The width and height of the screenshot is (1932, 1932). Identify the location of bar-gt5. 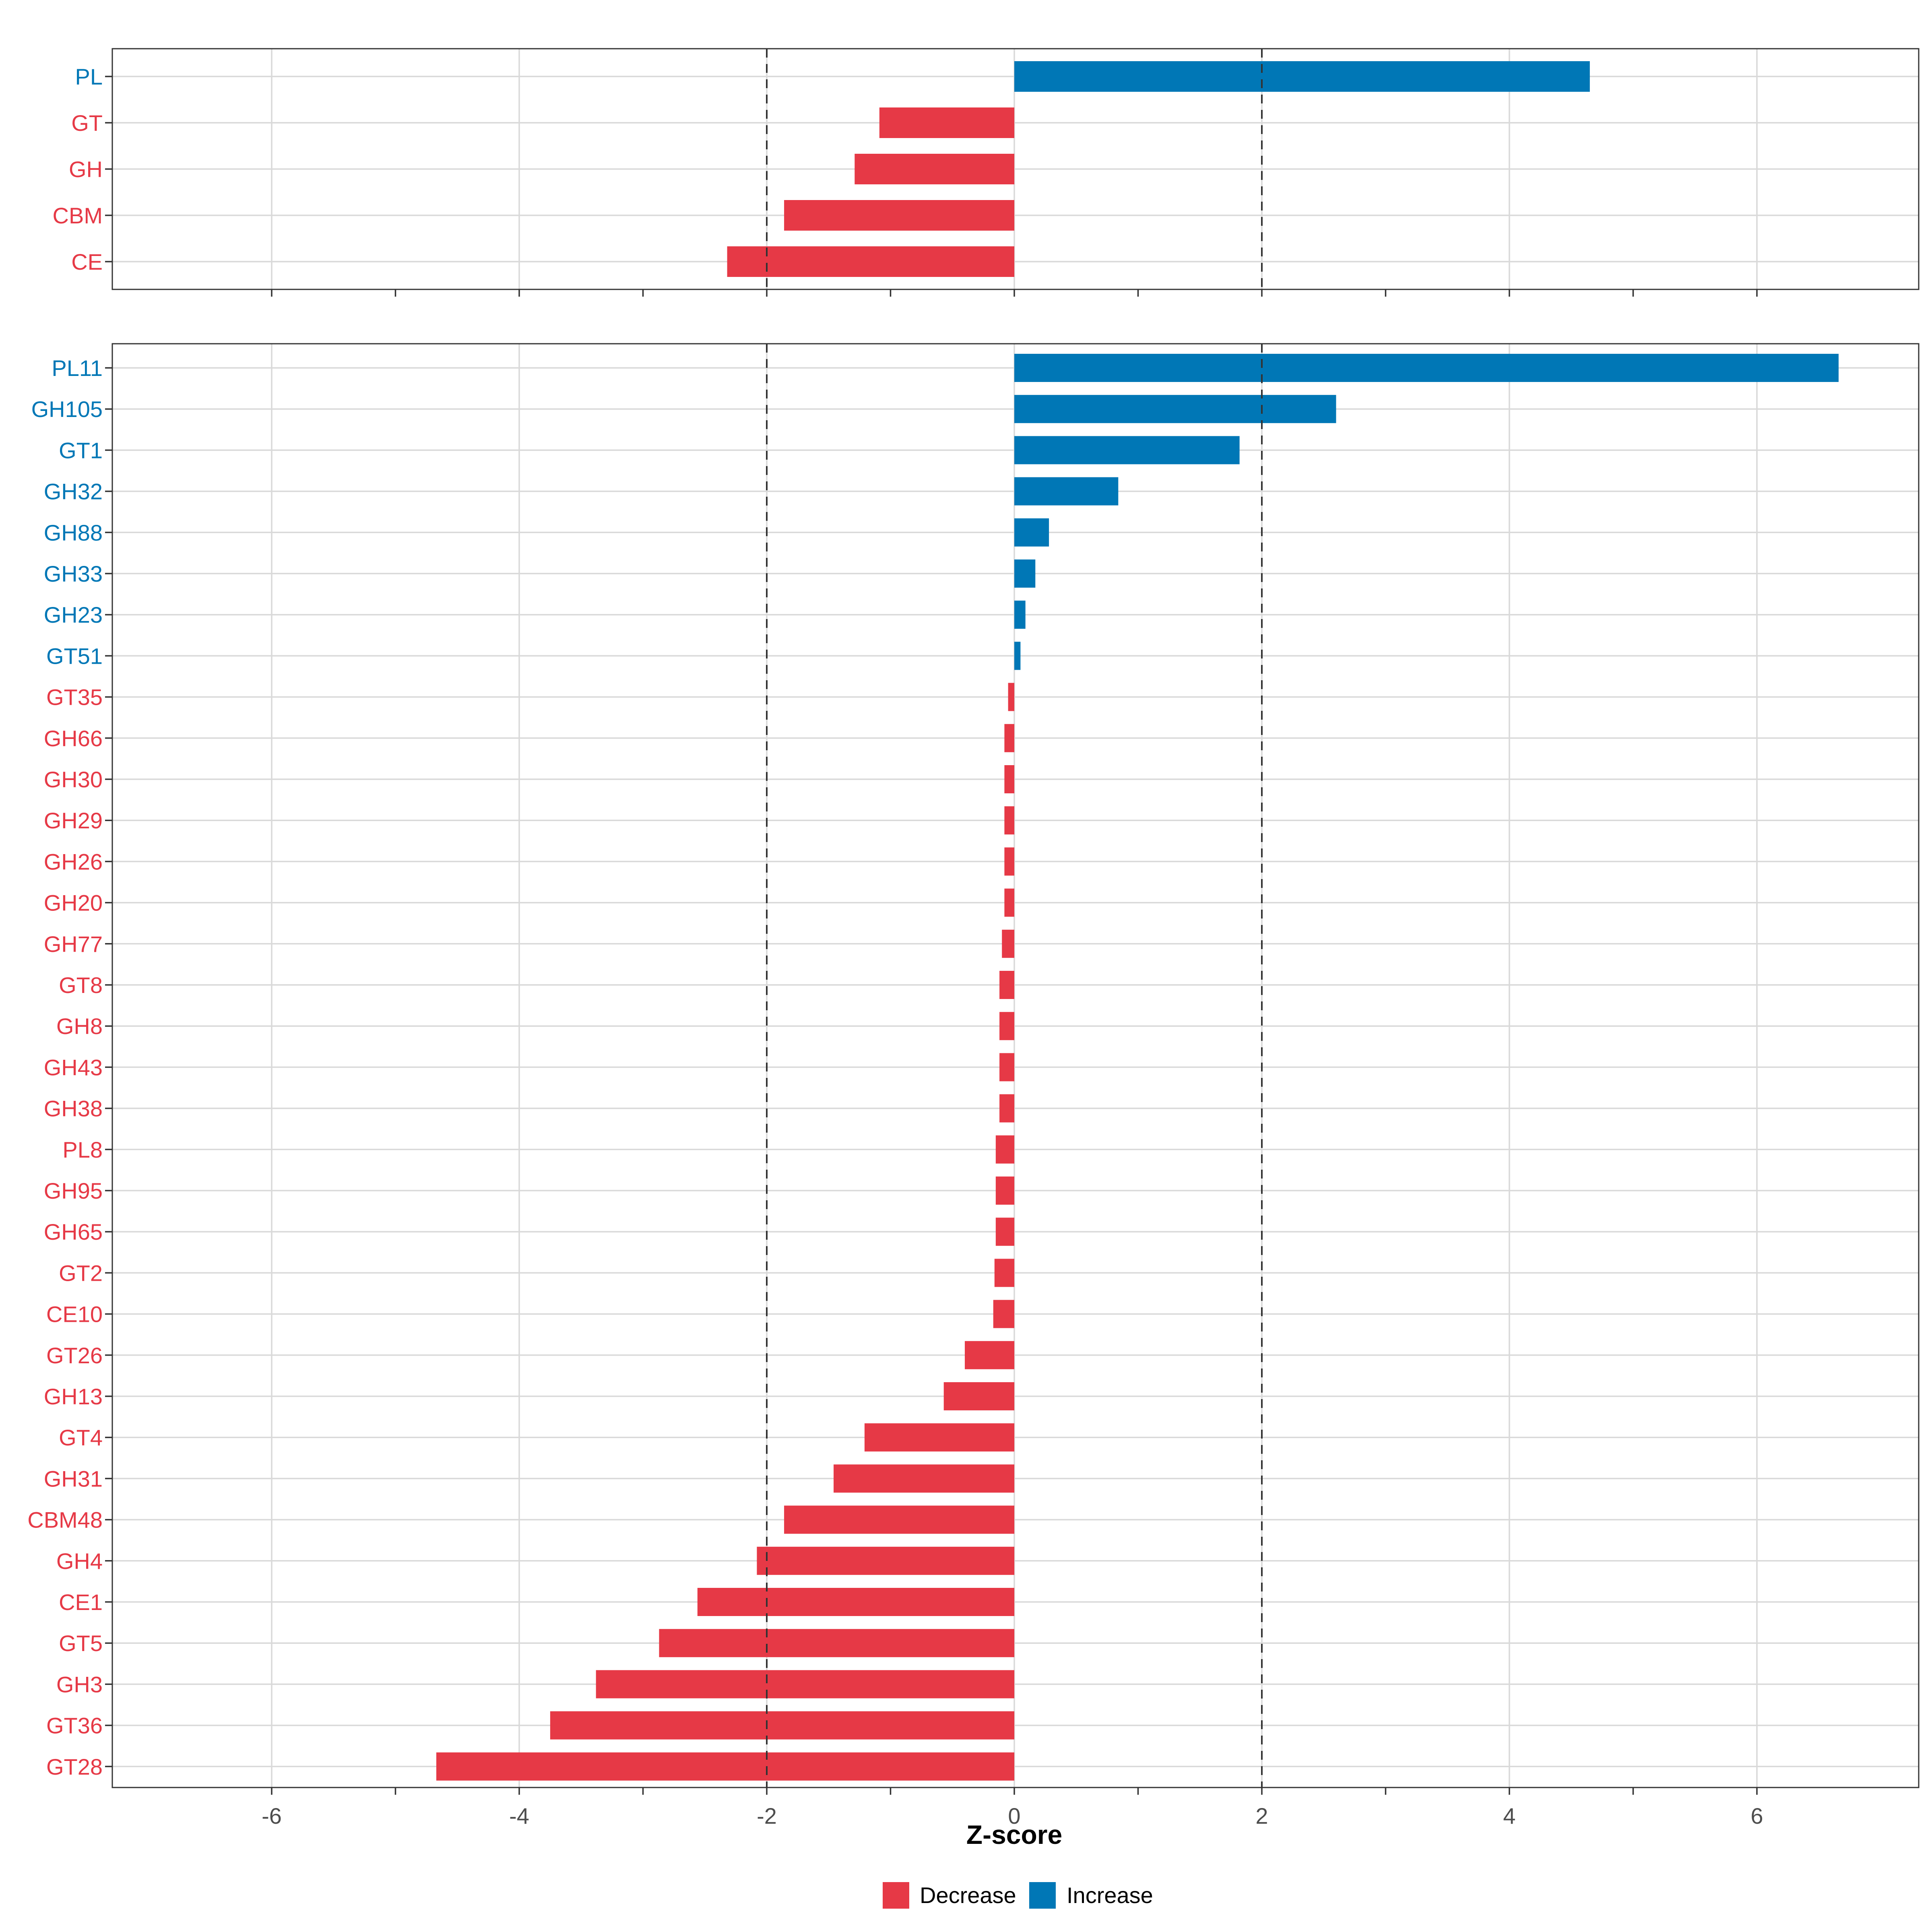
(836, 1643).